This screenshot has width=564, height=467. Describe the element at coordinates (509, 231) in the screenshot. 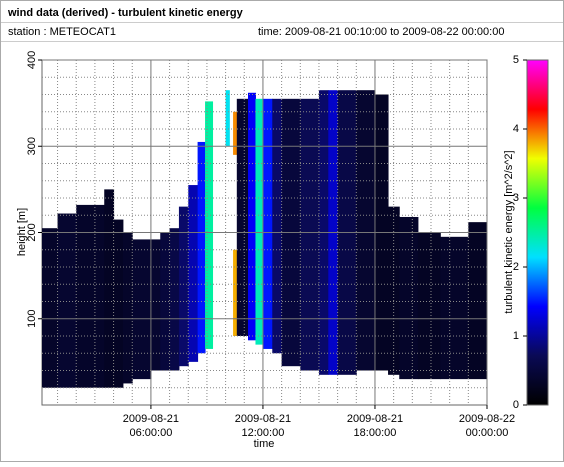

I see `colorbar-label: turbulent kinetic energy [m^2/s^2]` at that location.